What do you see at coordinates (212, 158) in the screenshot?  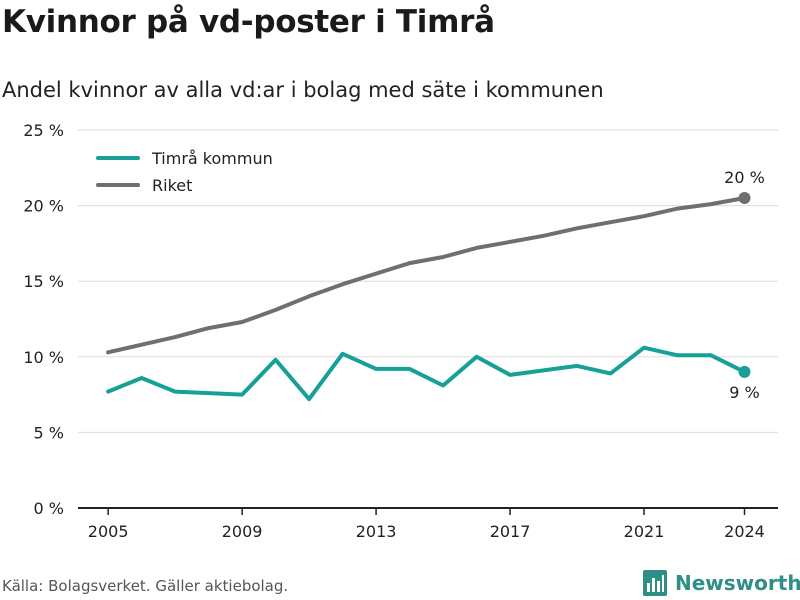 I see `legend-label-timra: Timrå kommun` at bounding box center [212, 158].